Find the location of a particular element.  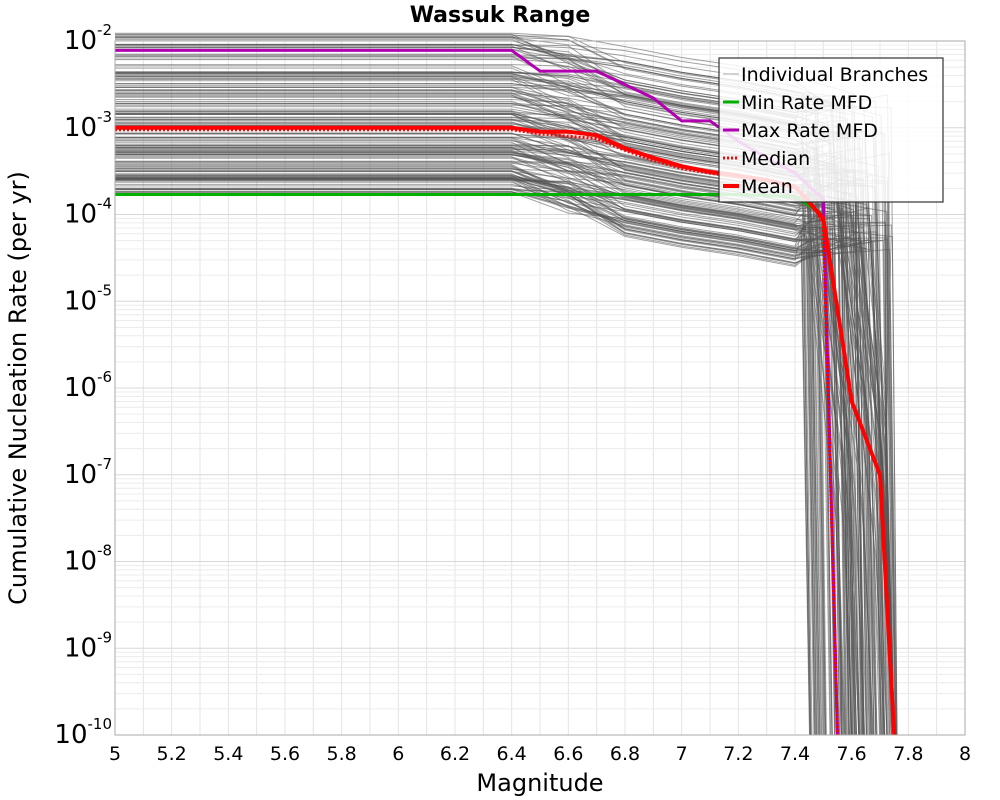

x-axis-ticks: 5 5.2 5.4 5.6 5.8 6 6.2 6.4 6.6 6.8 7 7.2 7.4 7.6 7.8 8 is located at coordinates (540, 754).